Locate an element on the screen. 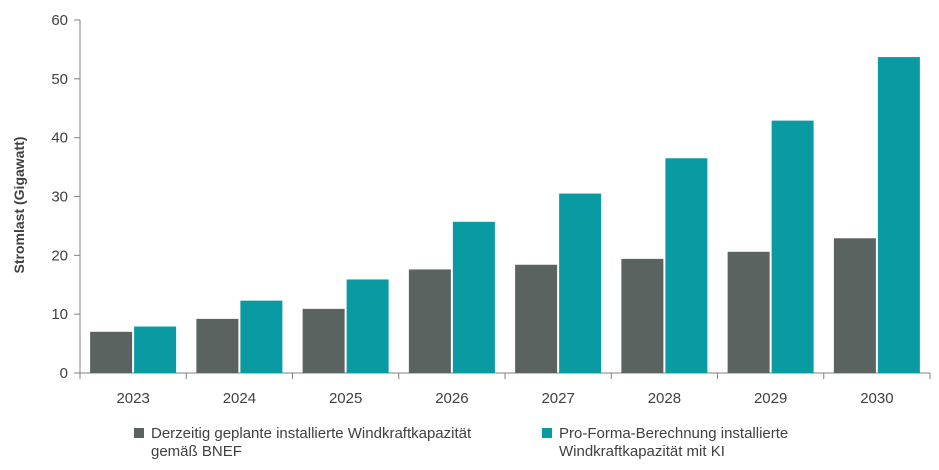 This screenshot has height=470, width=939. y-axis-title: Stromlast (Gigawatt) is located at coordinates (19, 205).